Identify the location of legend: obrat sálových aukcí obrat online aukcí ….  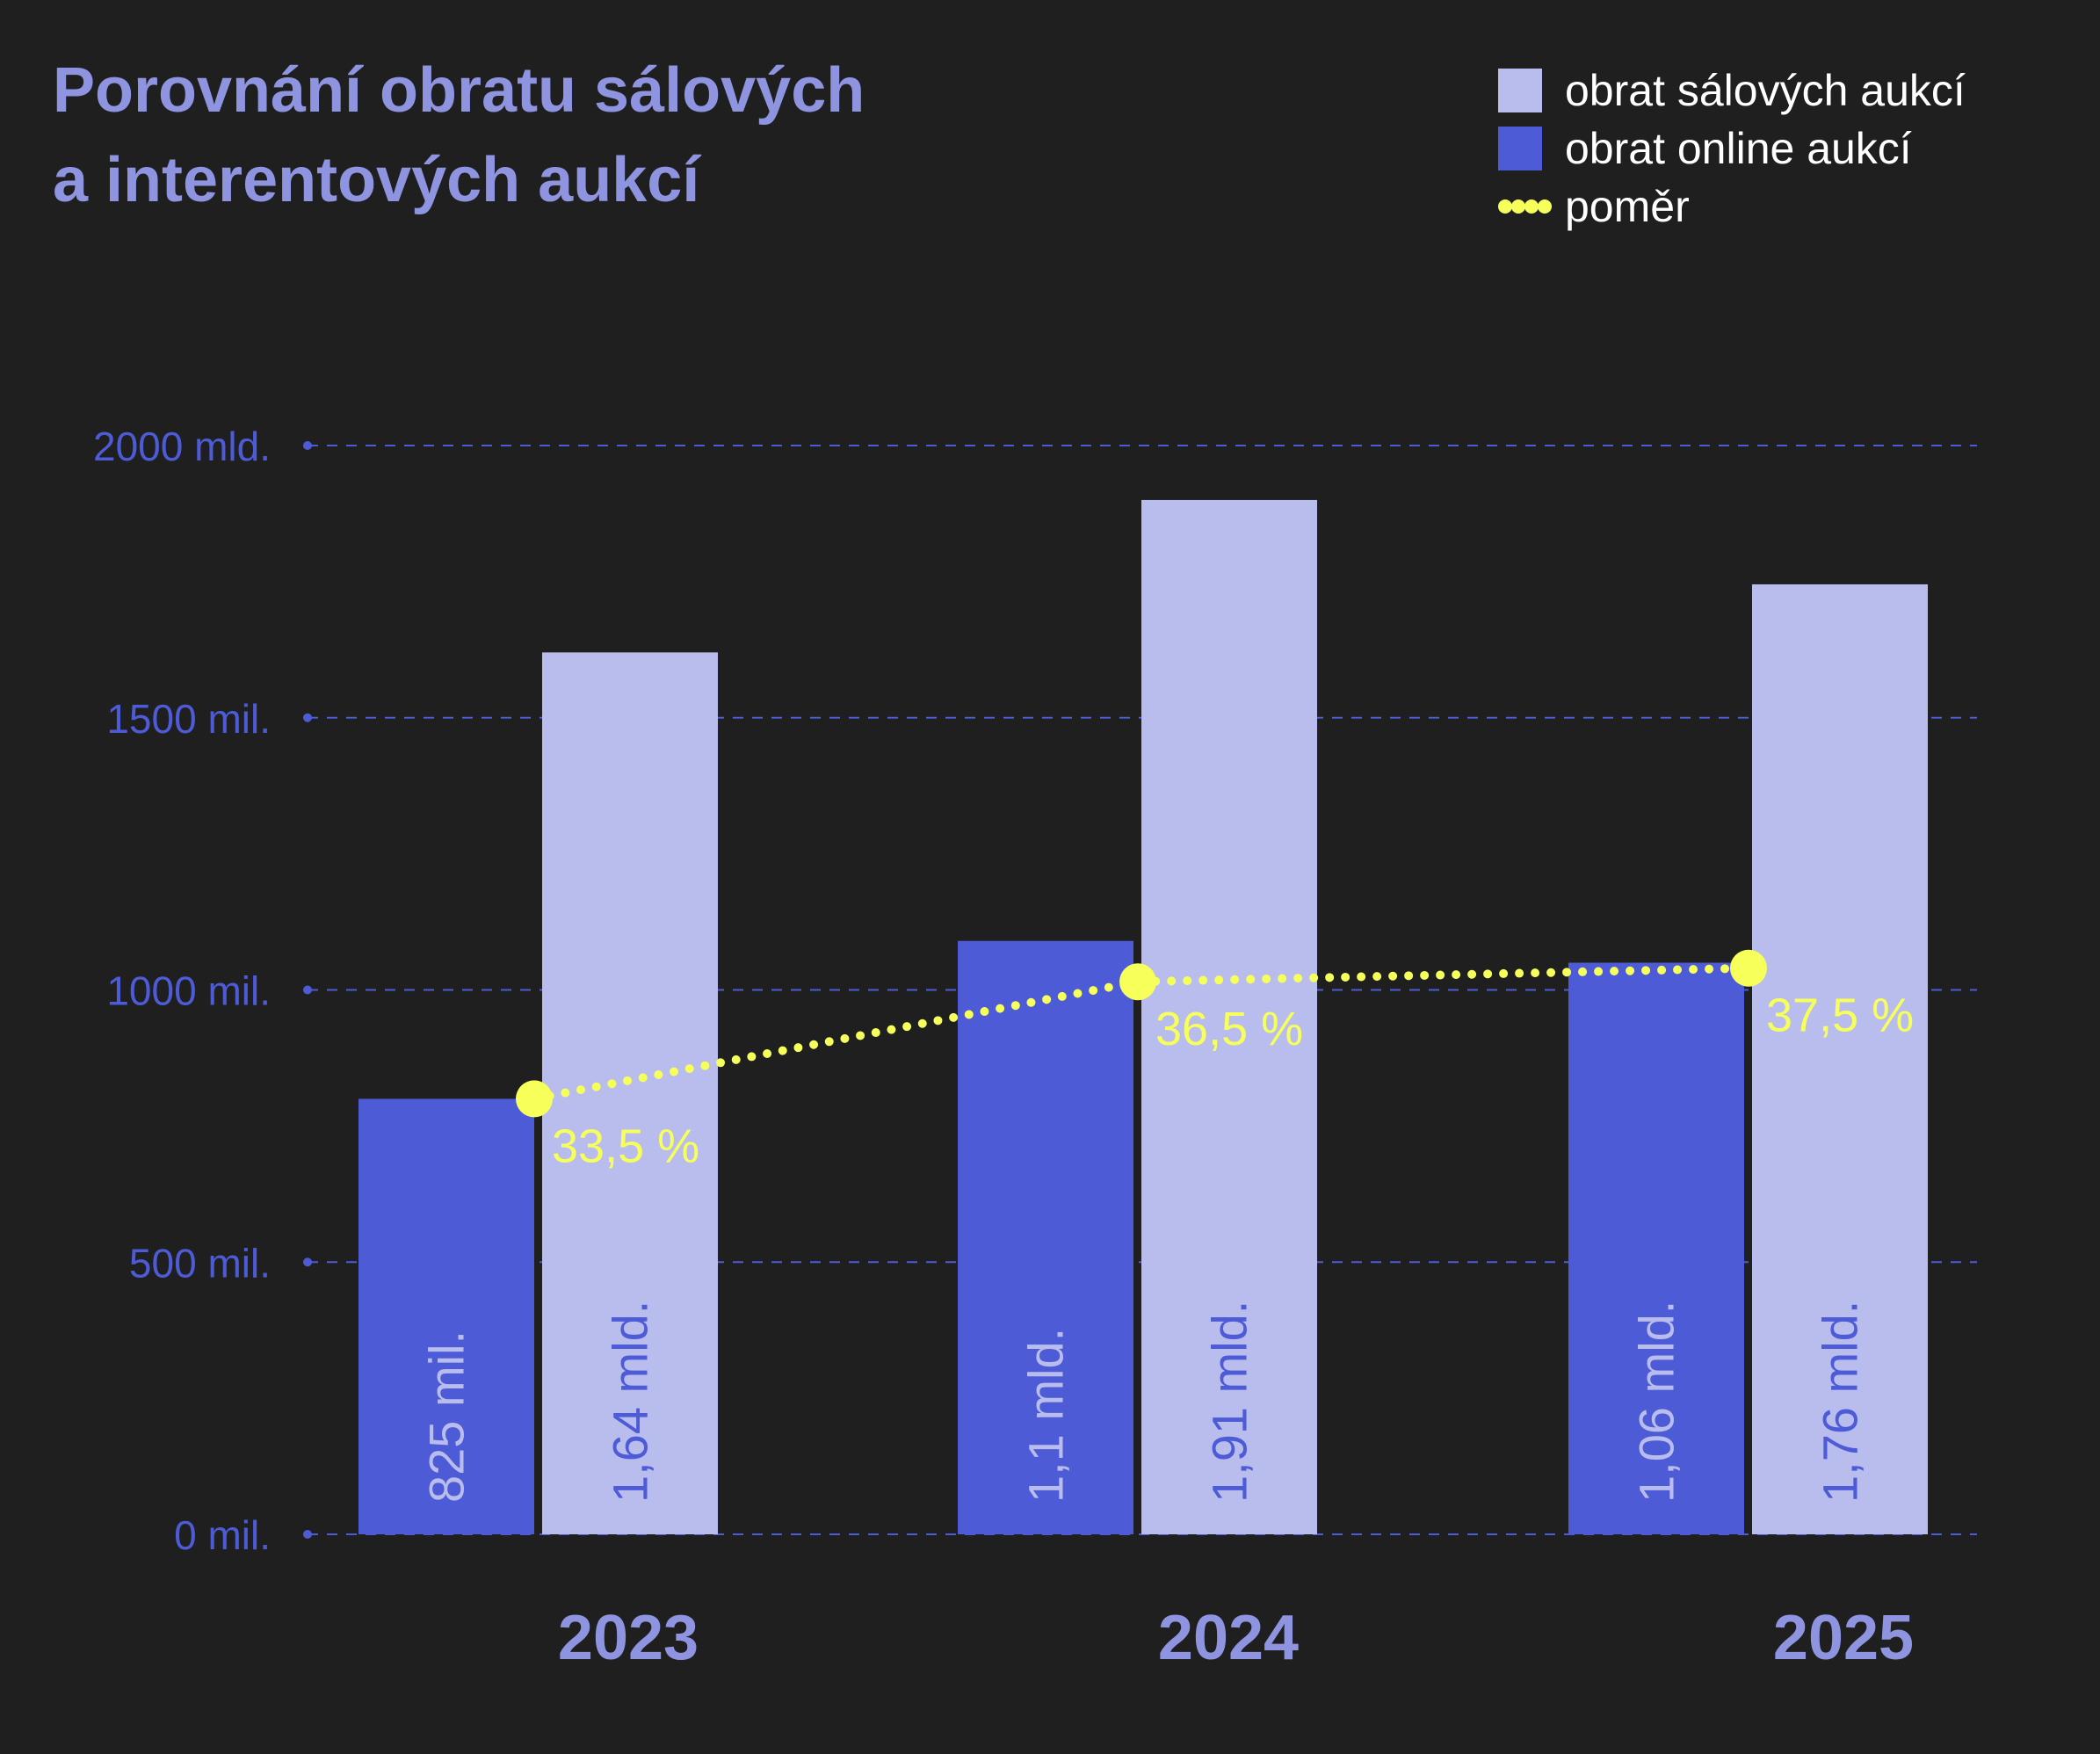
(1732, 149).